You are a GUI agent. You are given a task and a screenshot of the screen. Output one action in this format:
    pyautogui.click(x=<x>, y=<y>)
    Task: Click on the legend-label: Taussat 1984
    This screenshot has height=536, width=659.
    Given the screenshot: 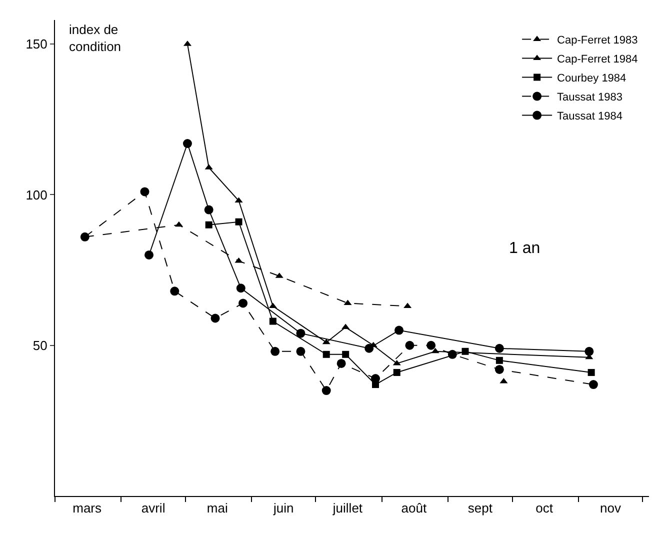 What is the action you would take?
    pyautogui.click(x=589, y=116)
    